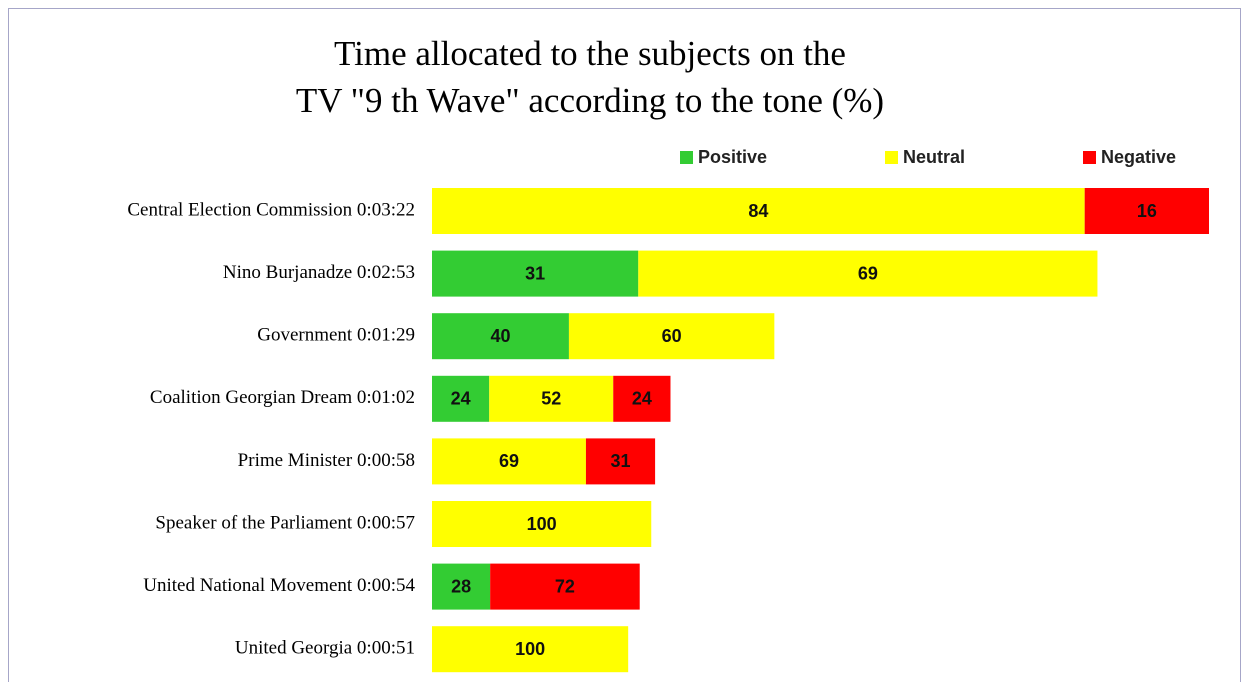 The height and width of the screenshot is (682, 1250). What do you see at coordinates (1138, 157) in the screenshot?
I see `legend-label: Negative` at bounding box center [1138, 157].